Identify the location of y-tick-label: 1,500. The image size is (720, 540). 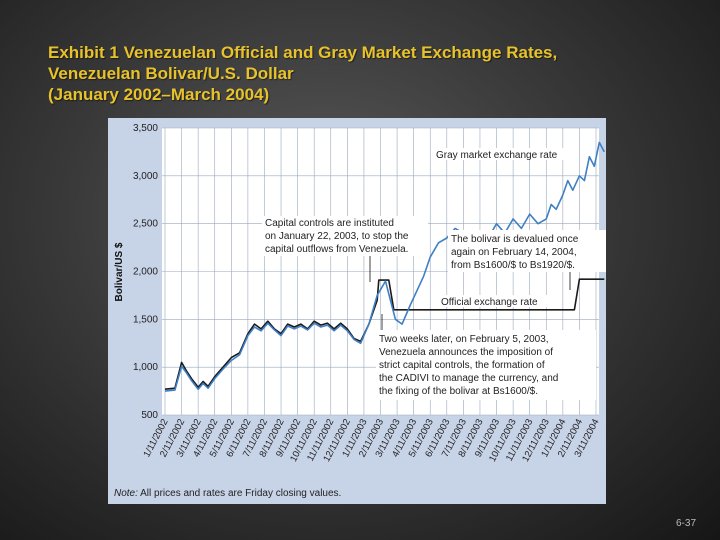
(145, 319).